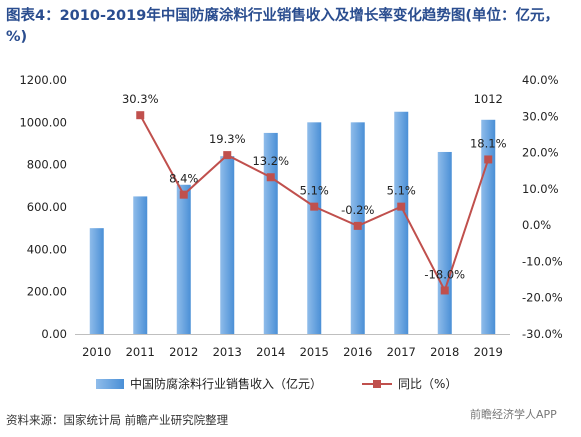 This screenshot has height=437, width=581. Describe the element at coordinates (357, 352) in the screenshot. I see `x-tick-label: 2016` at that location.